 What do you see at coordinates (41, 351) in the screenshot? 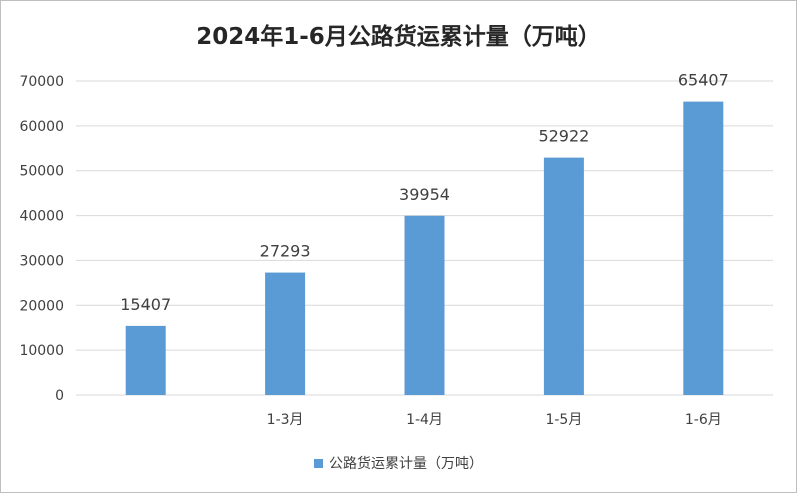
I see `y-tick-label: 10000` at bounding box center [41, 351].